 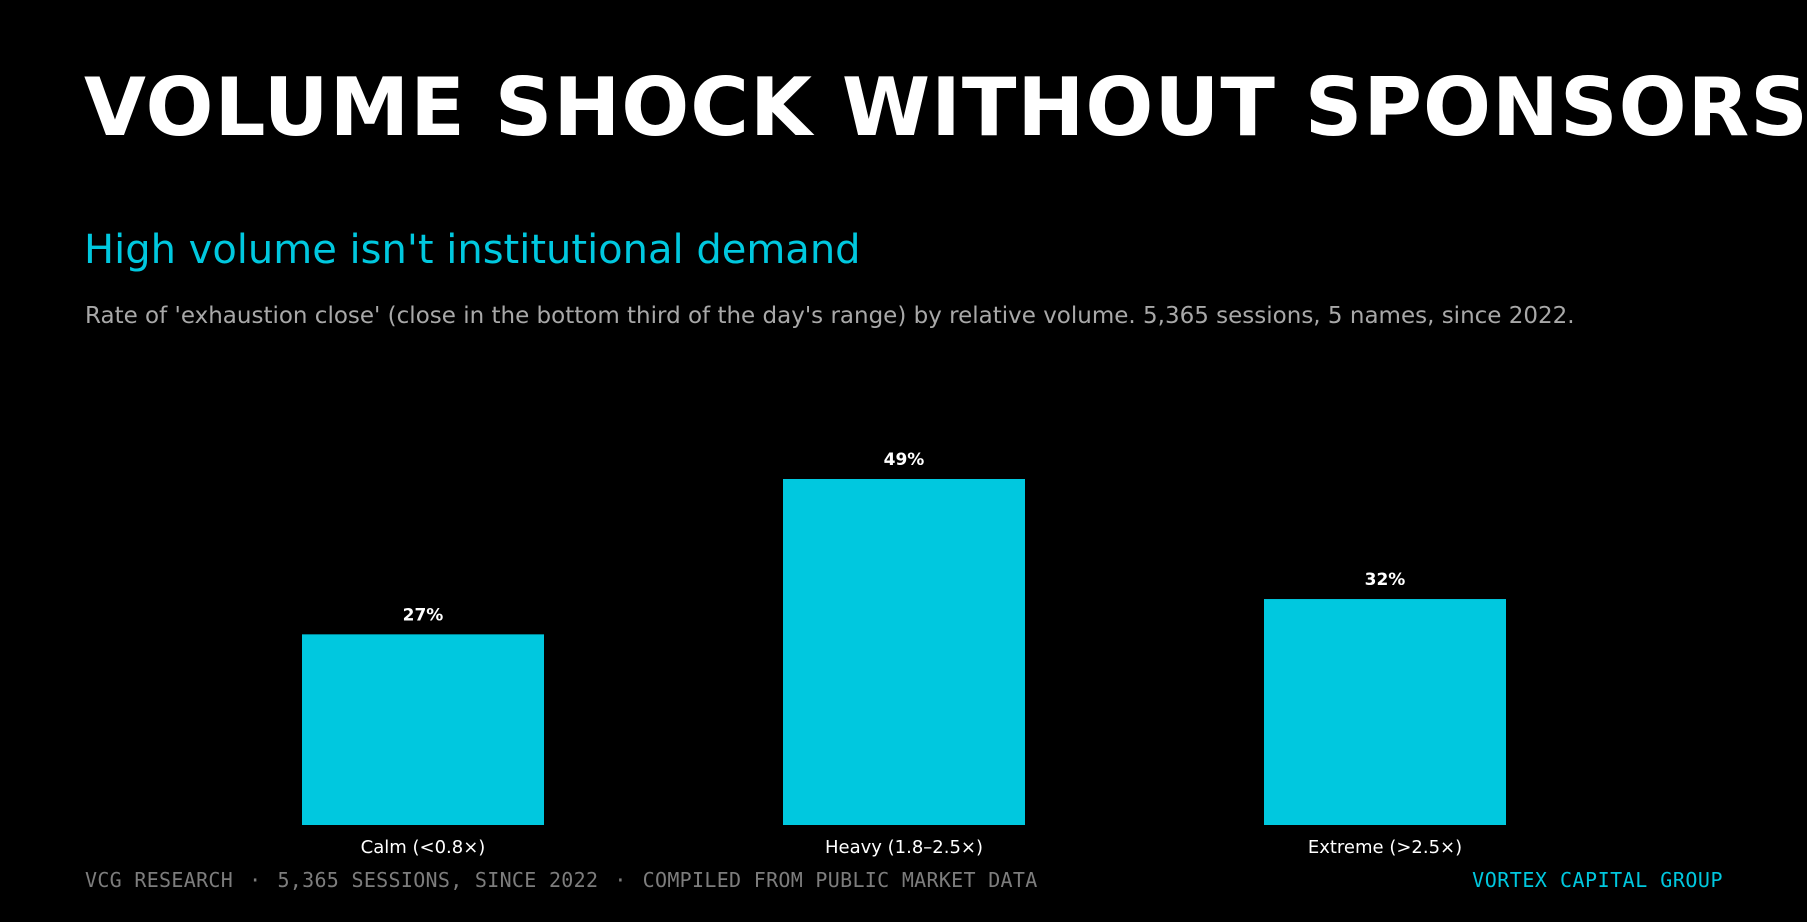 I want to click on footer-sample: 5,365 SESSIONS, SINCE 2022, so click(x=438, y=880).